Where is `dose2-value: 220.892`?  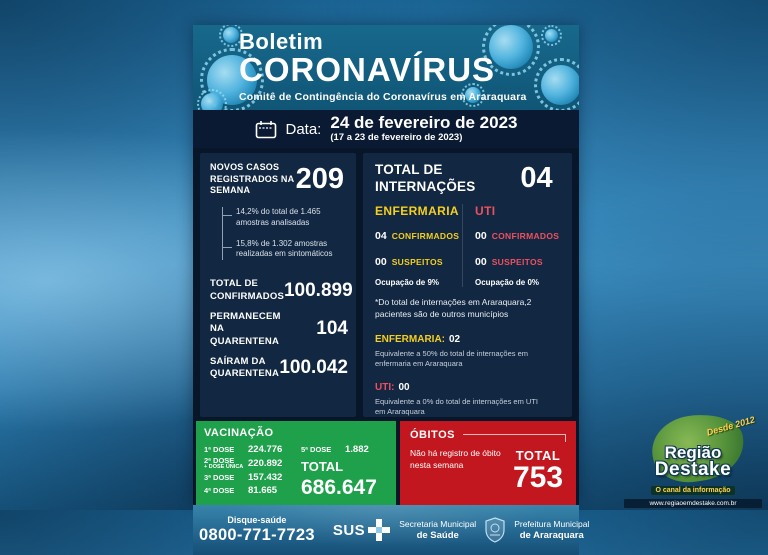 dose2-value: 220.892 is located at coordinates (265, 464).